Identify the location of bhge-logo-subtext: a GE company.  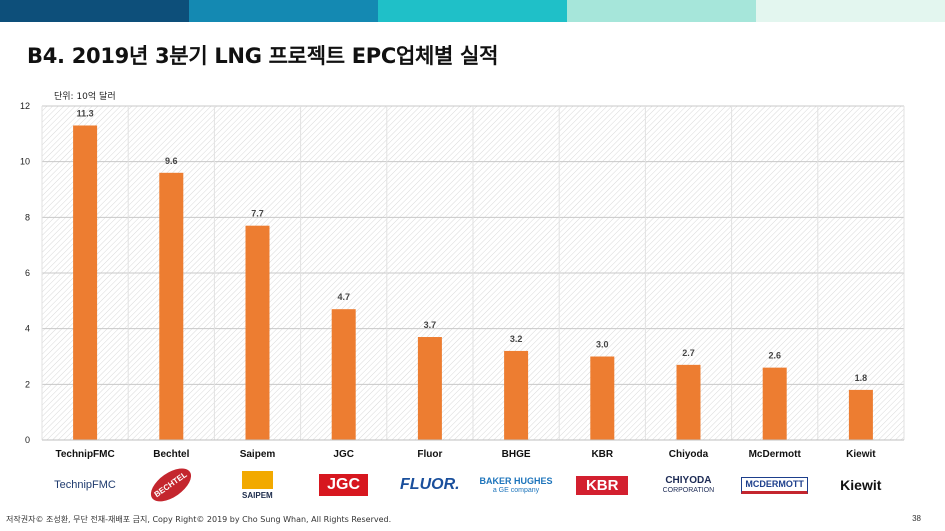
(516, 490).